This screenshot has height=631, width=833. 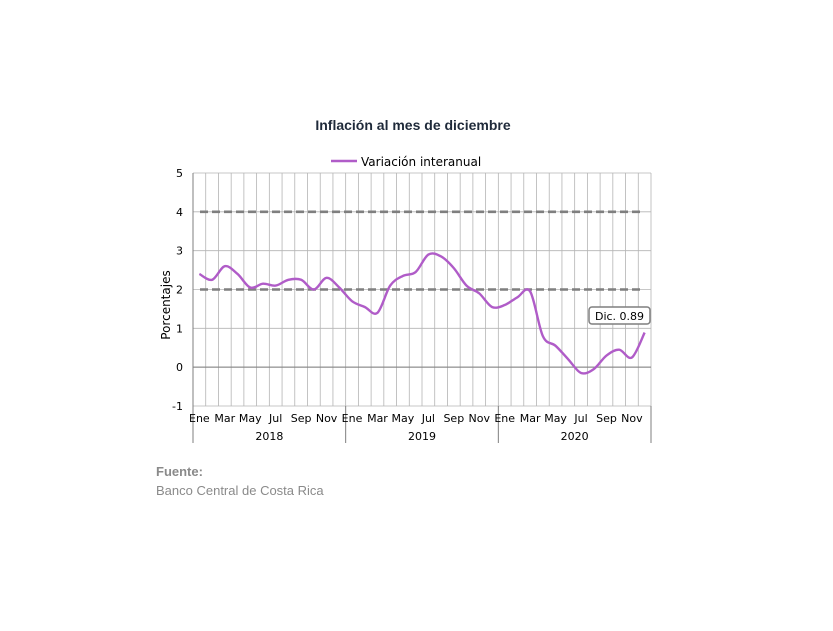 I want to click on legend-label: Variación interanual, so click(x=421, y=162).